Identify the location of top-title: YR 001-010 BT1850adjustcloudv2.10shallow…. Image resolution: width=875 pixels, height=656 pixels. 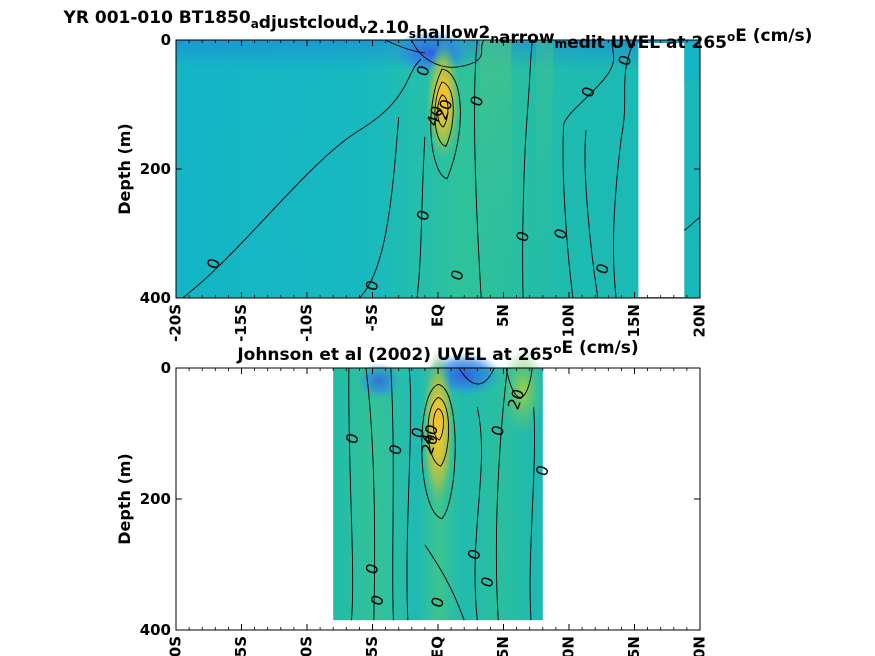
(438, 30).